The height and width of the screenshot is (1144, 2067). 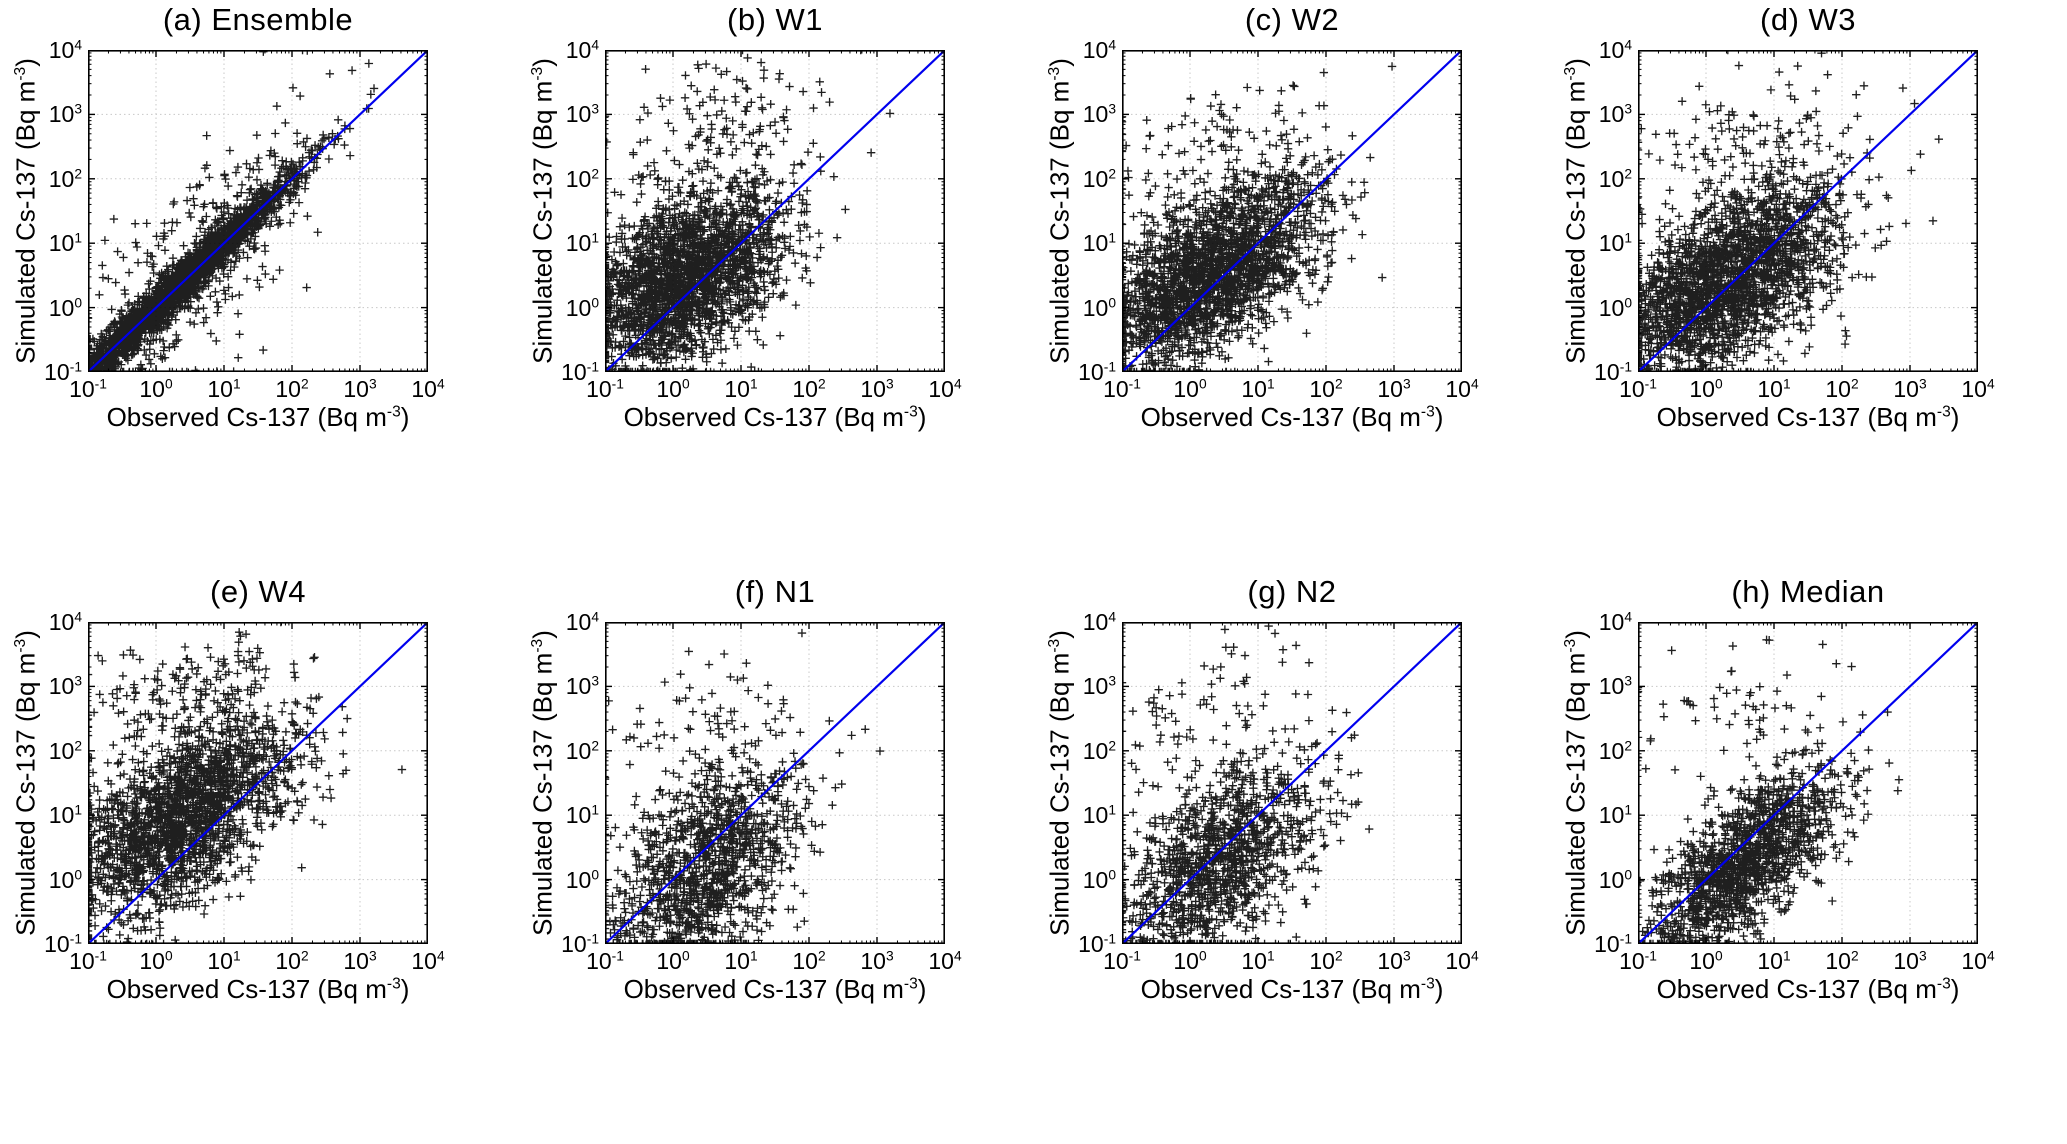 I want to click on label-text: Observed Cs-137 (Bq m, so click(x=763, y=989).